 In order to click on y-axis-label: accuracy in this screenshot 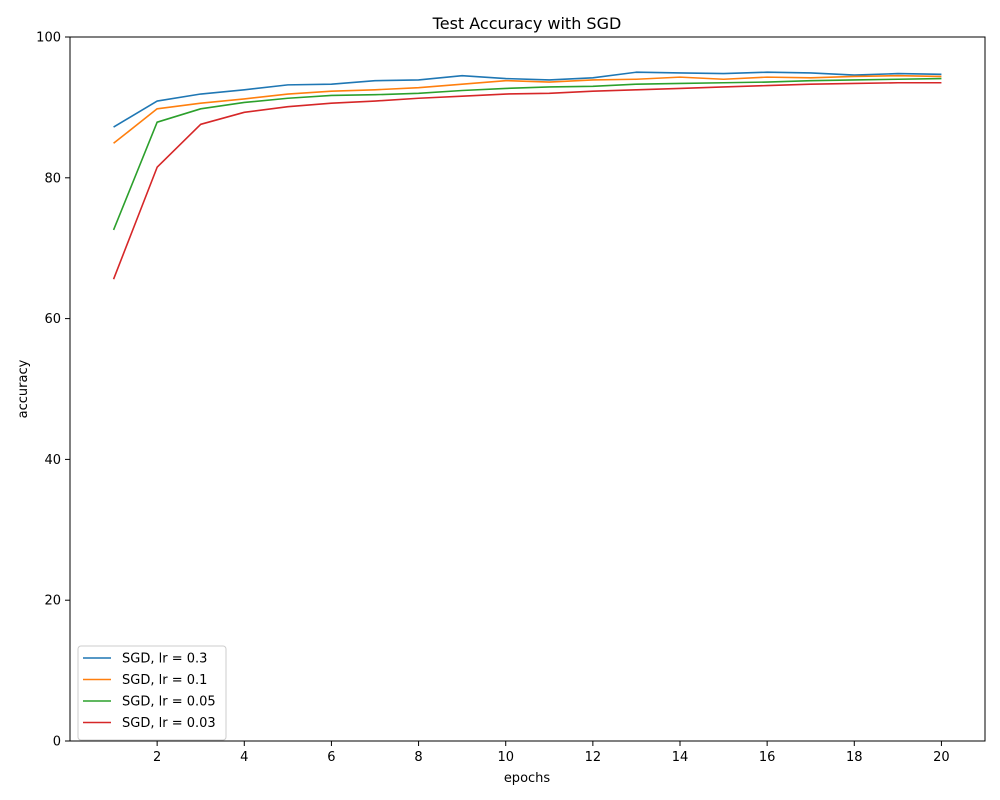, I will do `click(23, 388)`.